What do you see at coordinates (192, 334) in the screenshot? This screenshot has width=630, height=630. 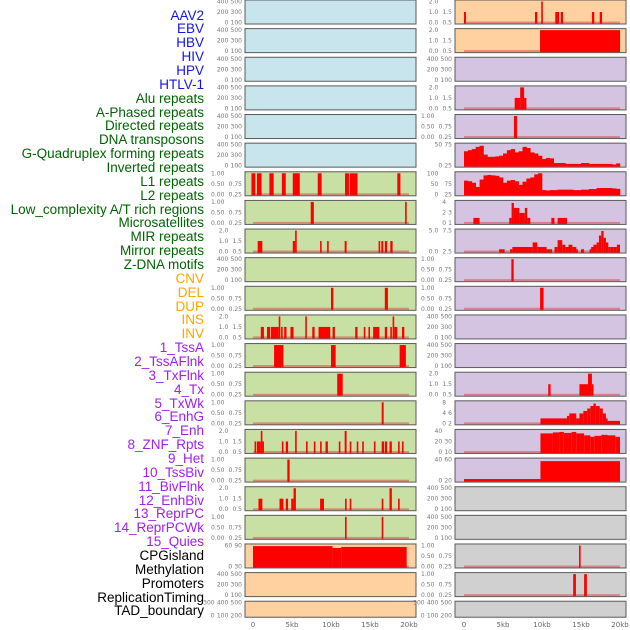 I see `track-label: INV` at bounding box center [192, 334].